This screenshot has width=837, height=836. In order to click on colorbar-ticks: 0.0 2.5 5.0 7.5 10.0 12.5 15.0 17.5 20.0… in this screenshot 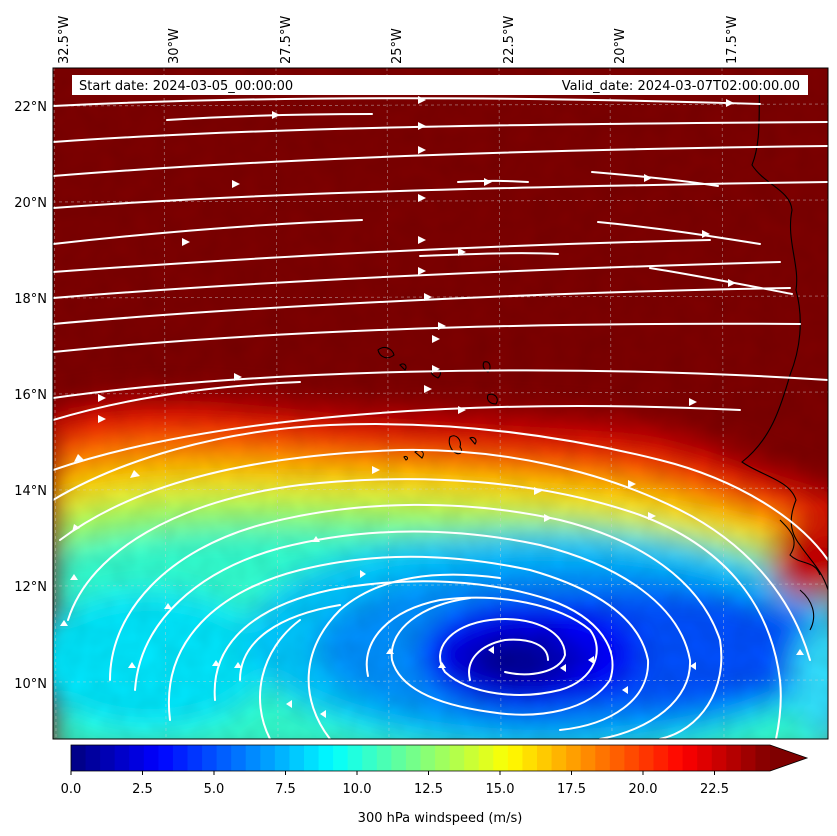, I will do `click(395, 784)`.